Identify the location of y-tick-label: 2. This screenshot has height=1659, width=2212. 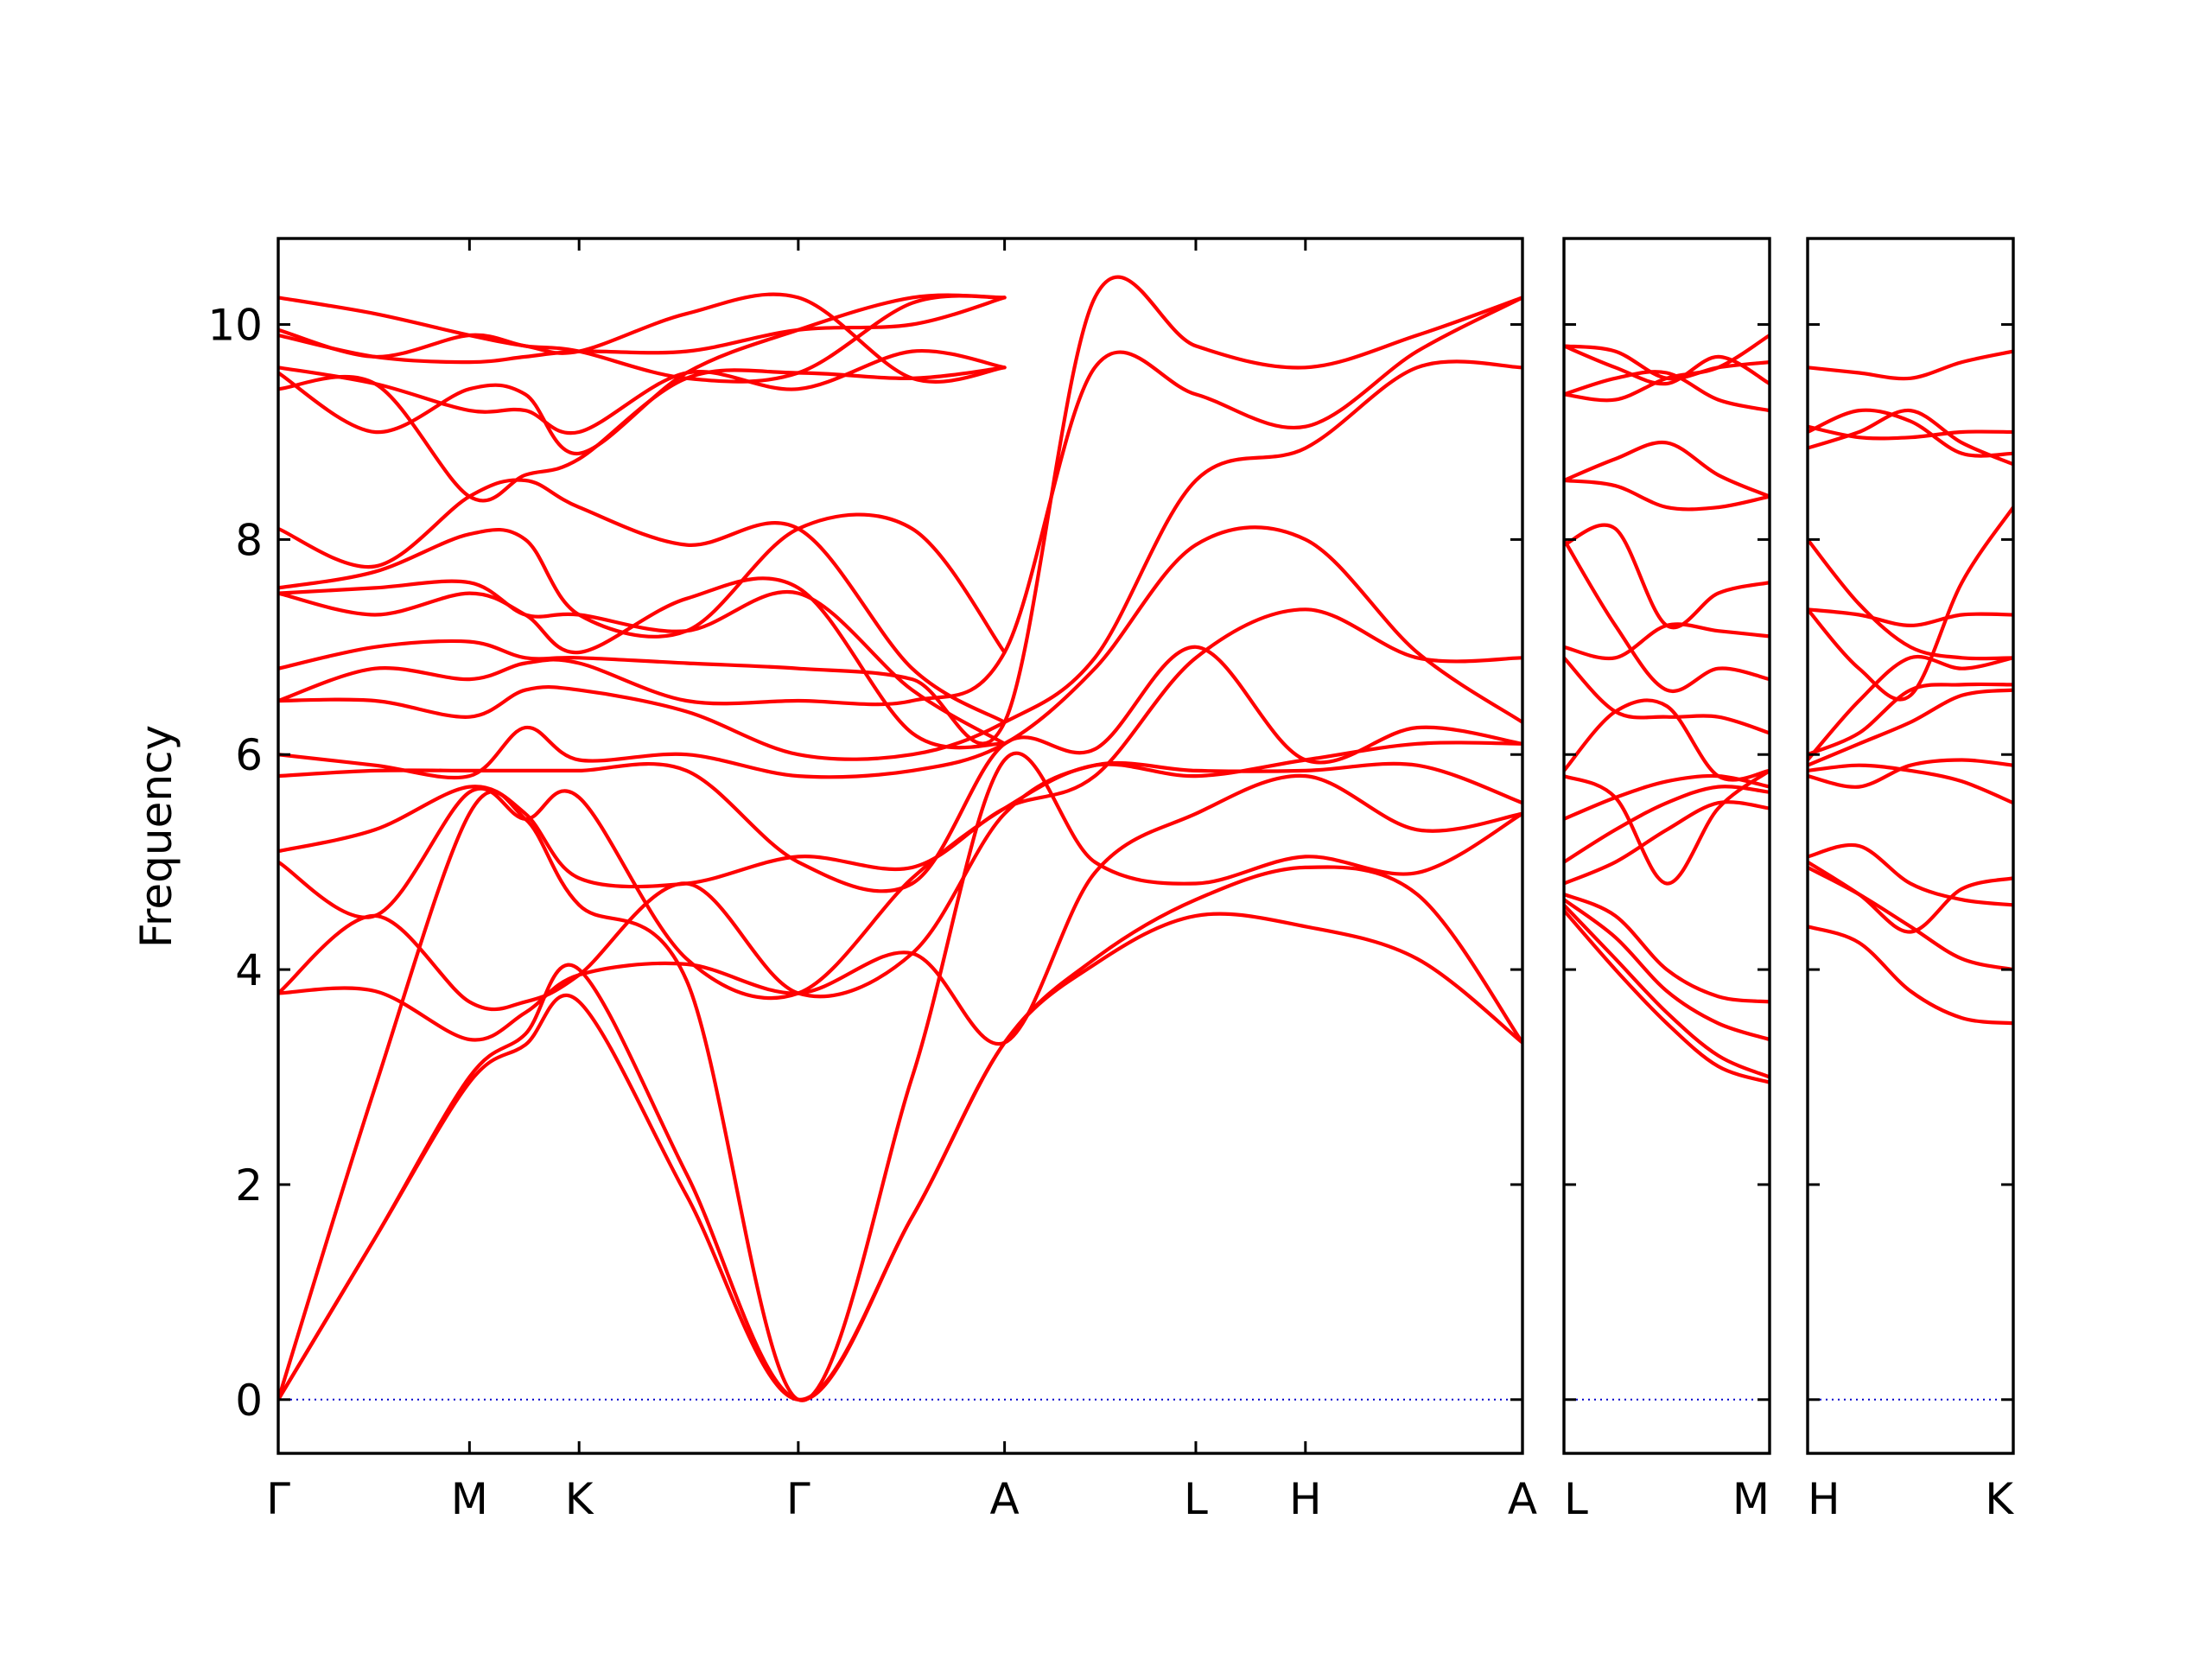
(249, 1185).